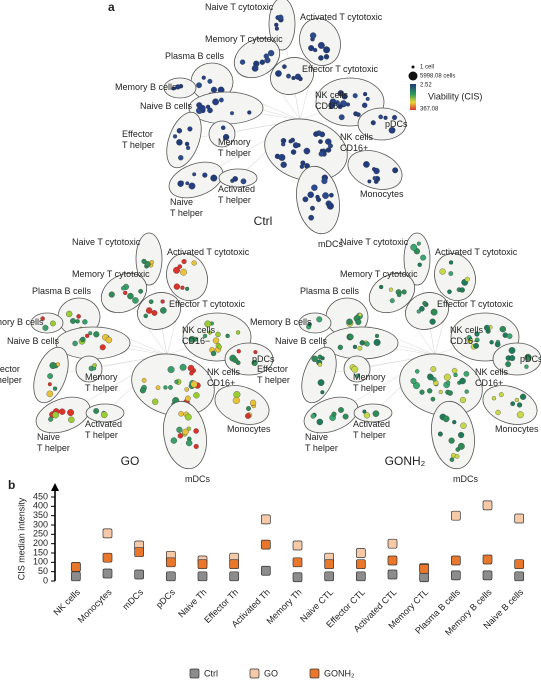 The image size is (541, 685). I want to click on x-tick-label: mDCs, so click(133, 599).